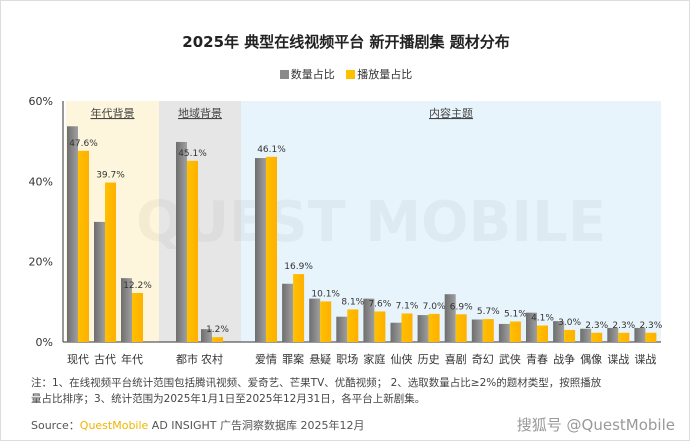 The width and height of the screenshot is (690, 441). I want to click on x-tick-label: 现代, so click(78, 359).